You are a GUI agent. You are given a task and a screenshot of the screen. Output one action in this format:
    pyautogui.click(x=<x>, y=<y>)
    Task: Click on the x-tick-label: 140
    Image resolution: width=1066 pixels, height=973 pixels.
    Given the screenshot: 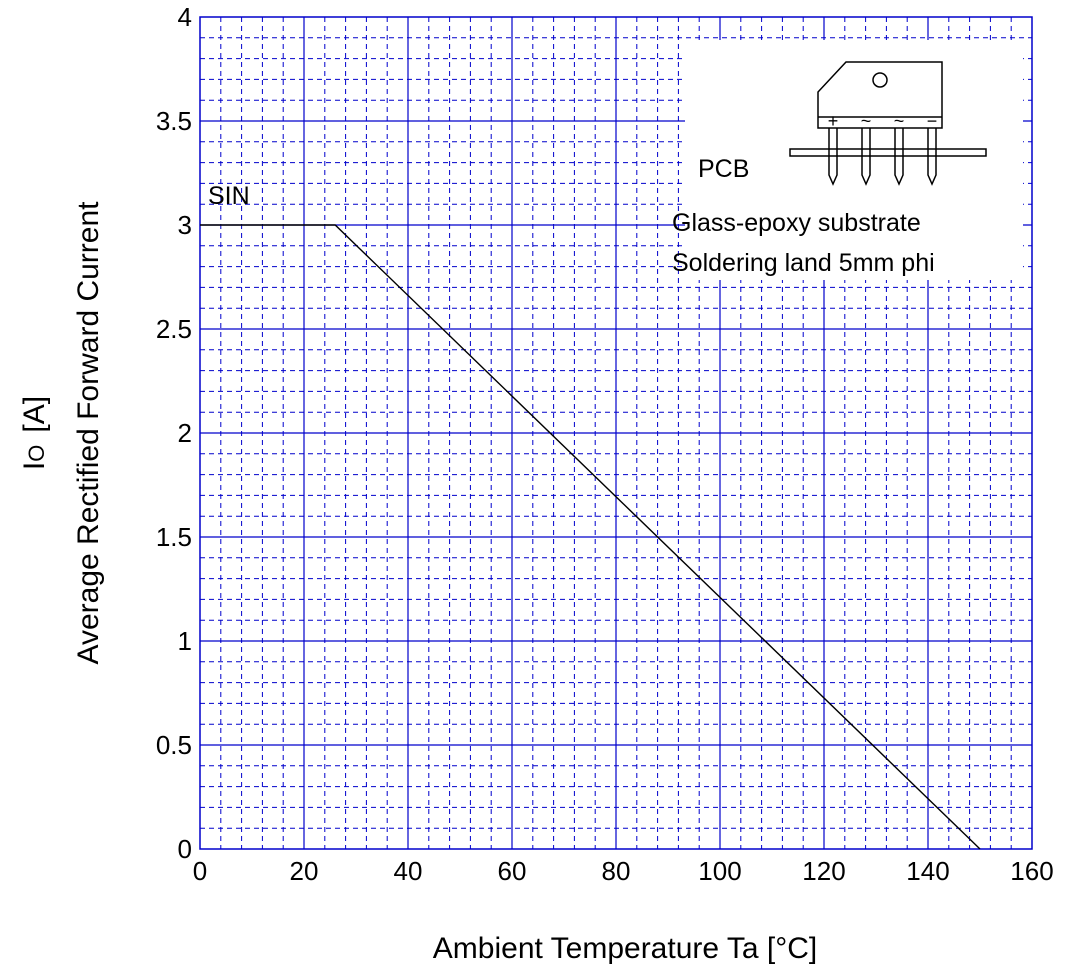 What is the action you would take?
    pyautogui.click(x=927, y=871)
    